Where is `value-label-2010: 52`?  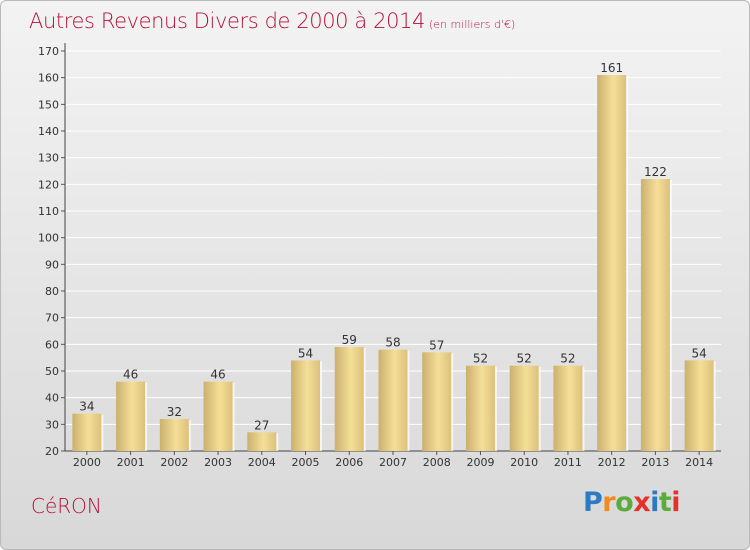 value-label-2010: 52 is located at coordinates (524, 359).